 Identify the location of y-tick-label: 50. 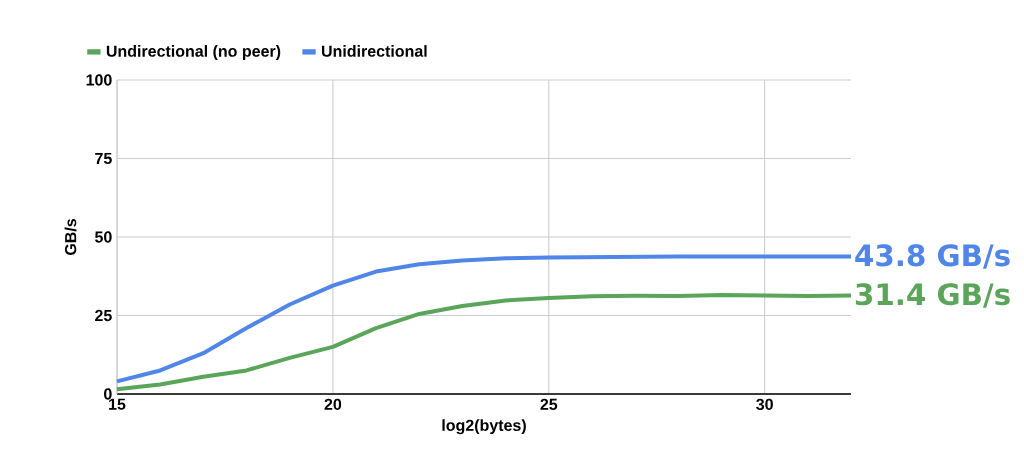
(103, 237).